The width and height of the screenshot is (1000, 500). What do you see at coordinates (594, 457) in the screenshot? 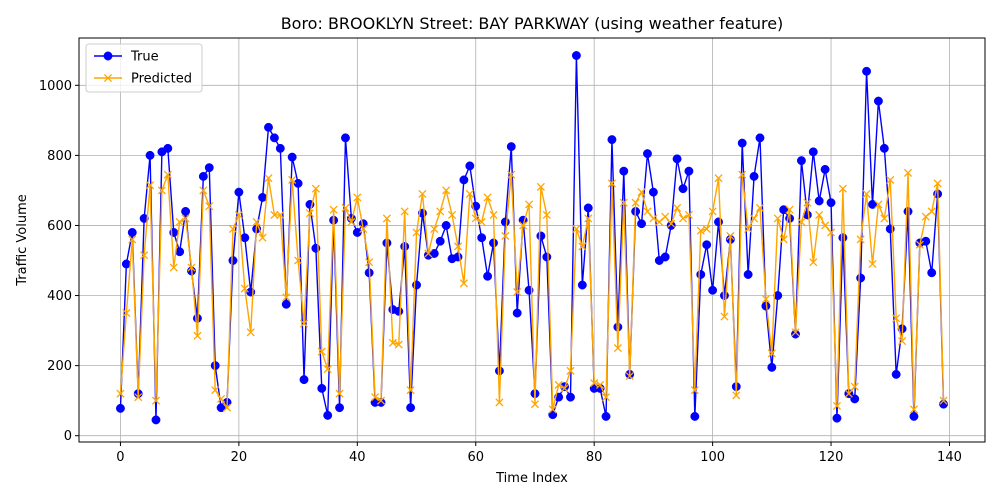
I see `x-tick-label: 80` at bounding box center [594, 457].